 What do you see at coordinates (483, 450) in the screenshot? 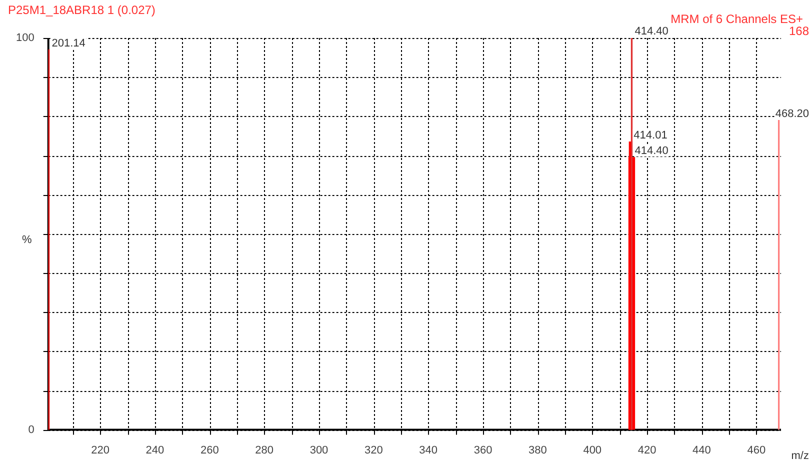
I see `x-tick-label: 360` at bounding box center [483, 450].